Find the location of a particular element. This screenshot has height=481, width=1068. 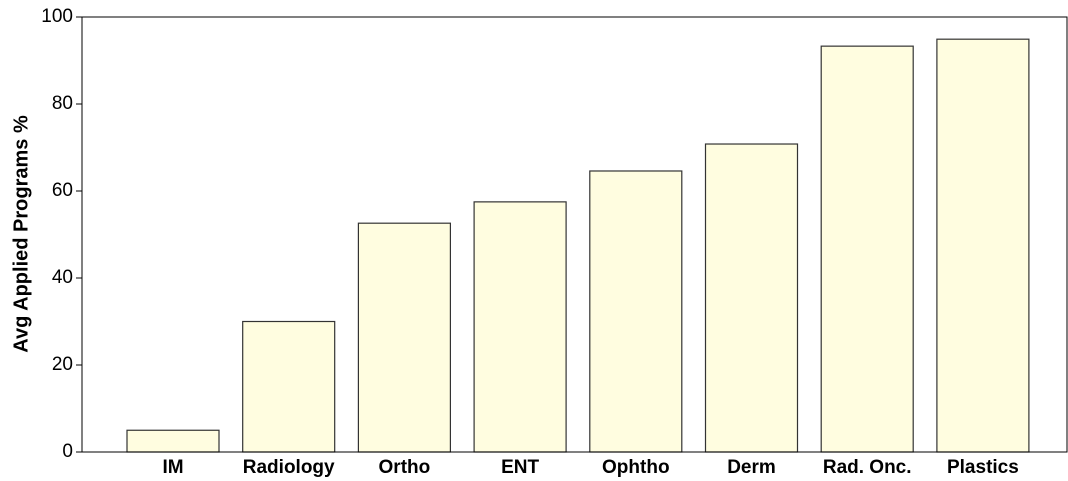

y-tick-label: 80 is located at coordinates (62, 103).